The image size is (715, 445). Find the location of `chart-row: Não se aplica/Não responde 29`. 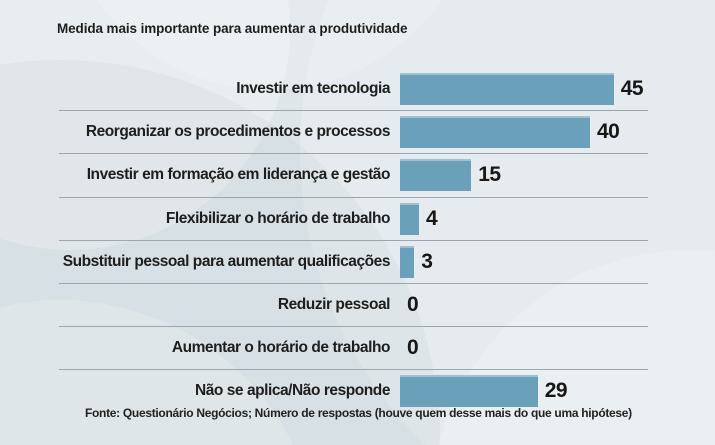

chart-row: Não se aplica/Não responde 29 is located at coordinates (353, 391).